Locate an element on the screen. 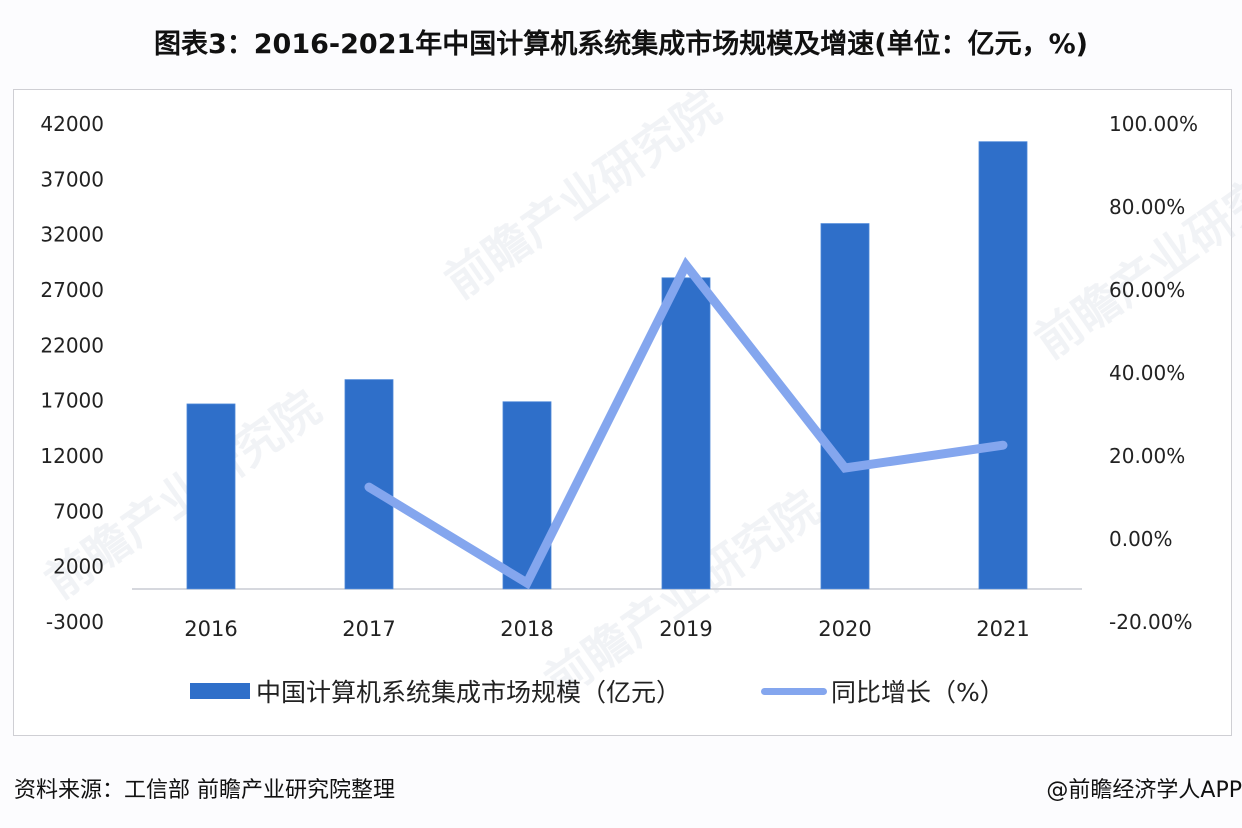 This screenshot has height=828, width=1242. right-axis-tick: 40.00% is located at coordinates (1147, 373).